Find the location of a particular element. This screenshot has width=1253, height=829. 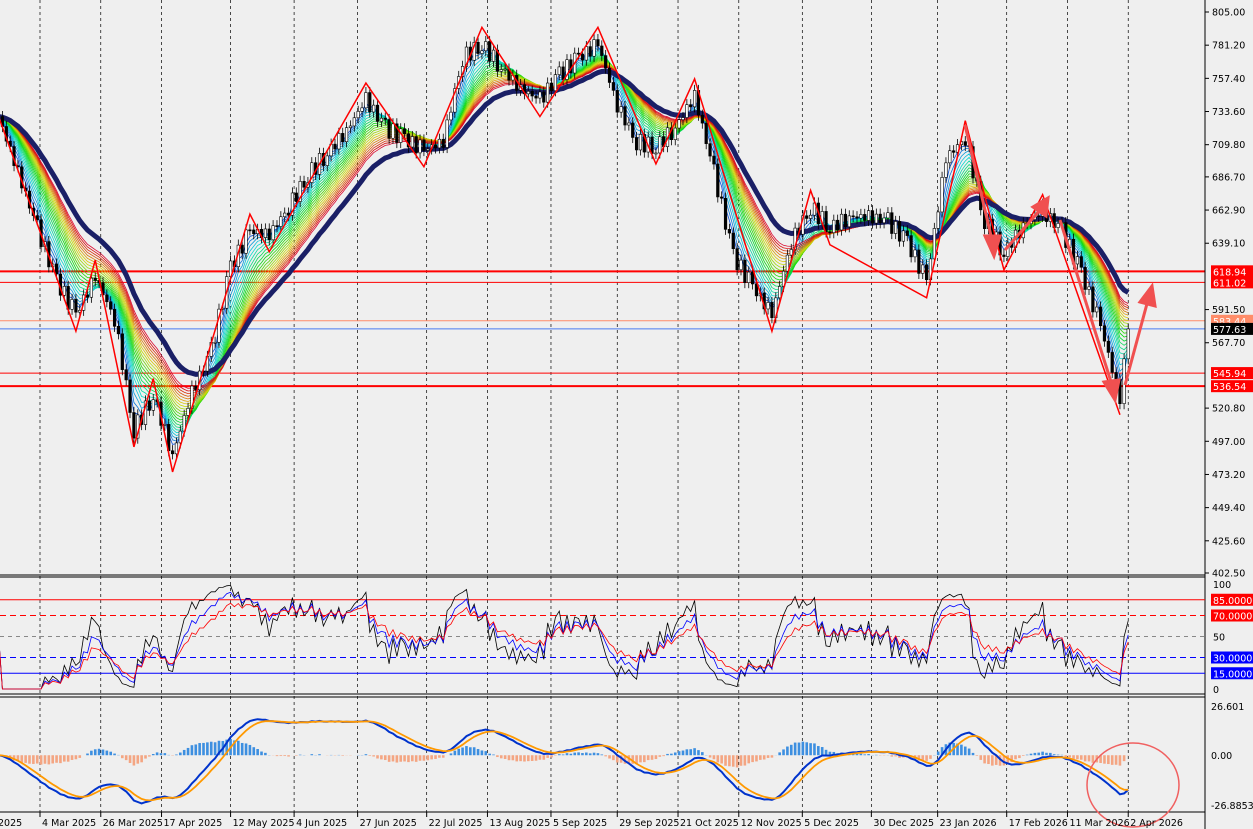

osc-level-label: 85.0000 is located at coordinates (1232, 601).